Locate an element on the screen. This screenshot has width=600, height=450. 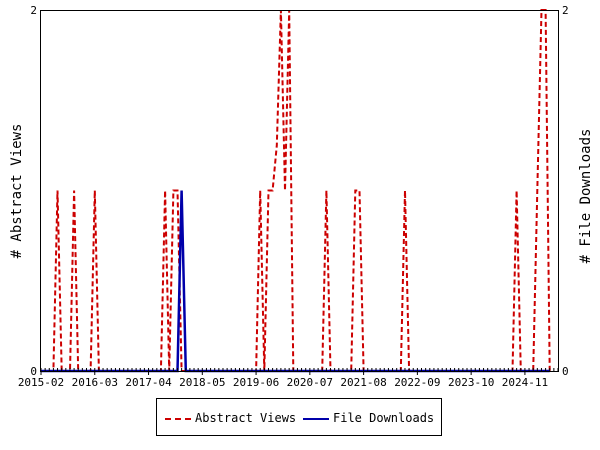
x-tick-label: 2016-03 is located at coordinates (95, 382).